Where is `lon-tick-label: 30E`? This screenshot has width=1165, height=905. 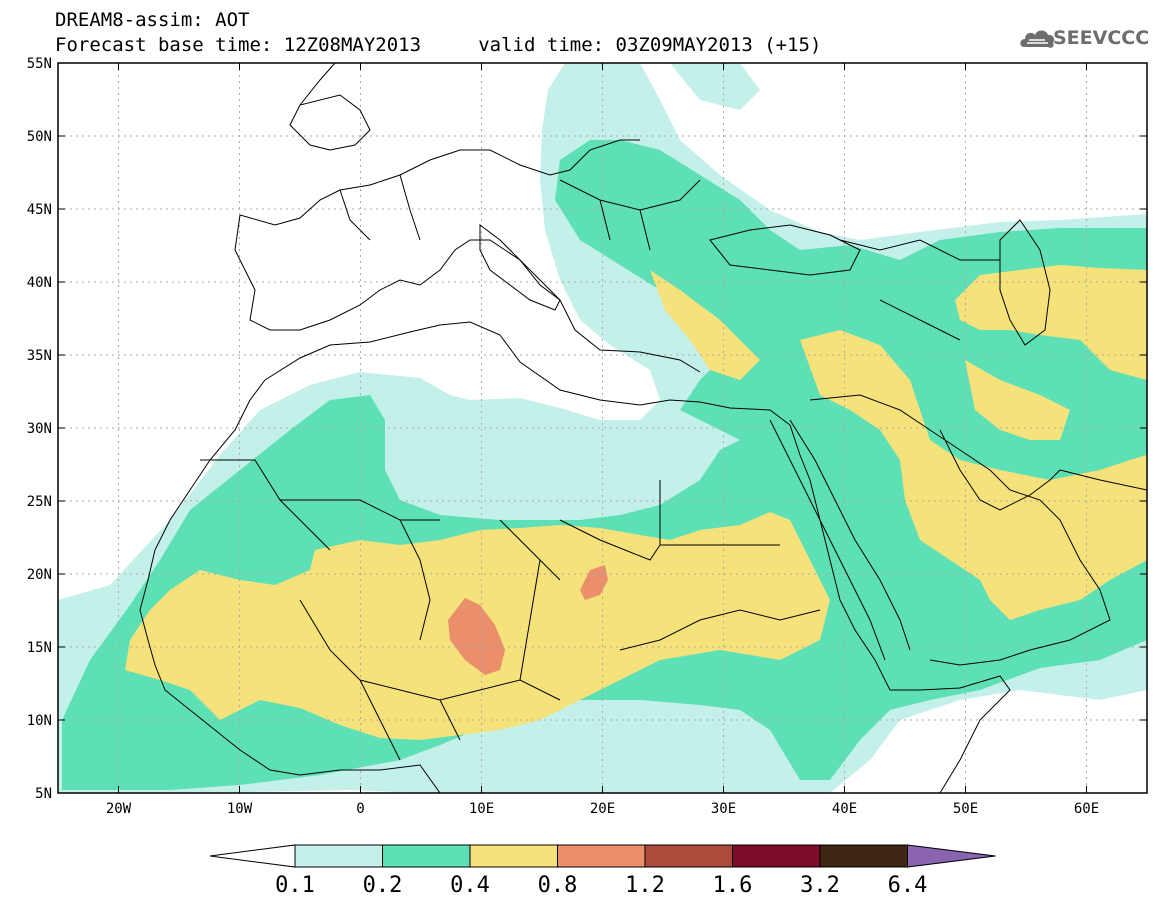
lon-tick-label: 30E is located at coordinates (723, 809).